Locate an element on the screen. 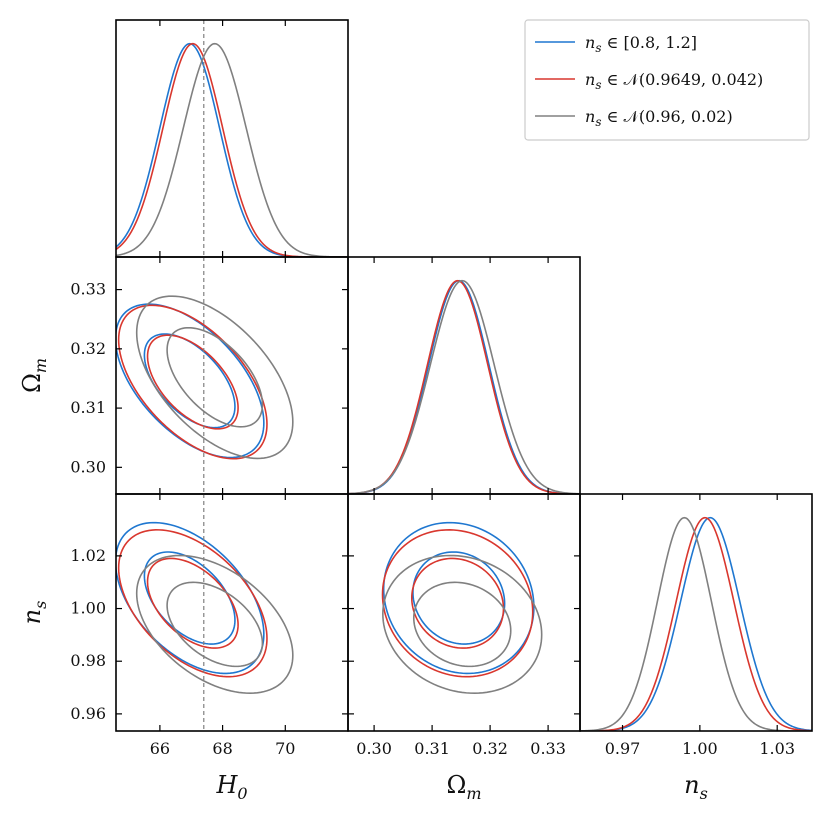 The width and height of the screenshot is (830, 831). contour-68-ns_uniform-Om-ns is located at coordinates (459, 598).